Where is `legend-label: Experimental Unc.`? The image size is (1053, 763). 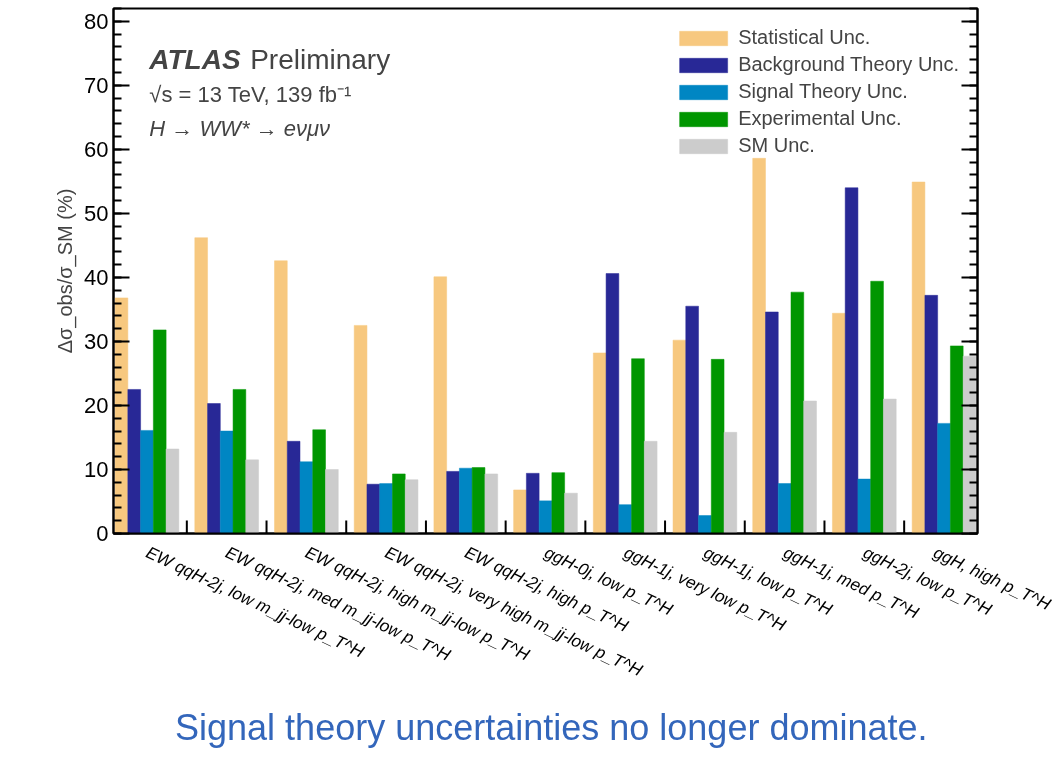
legend-label: Experimental Unc. is located at coordinates (820, 118).